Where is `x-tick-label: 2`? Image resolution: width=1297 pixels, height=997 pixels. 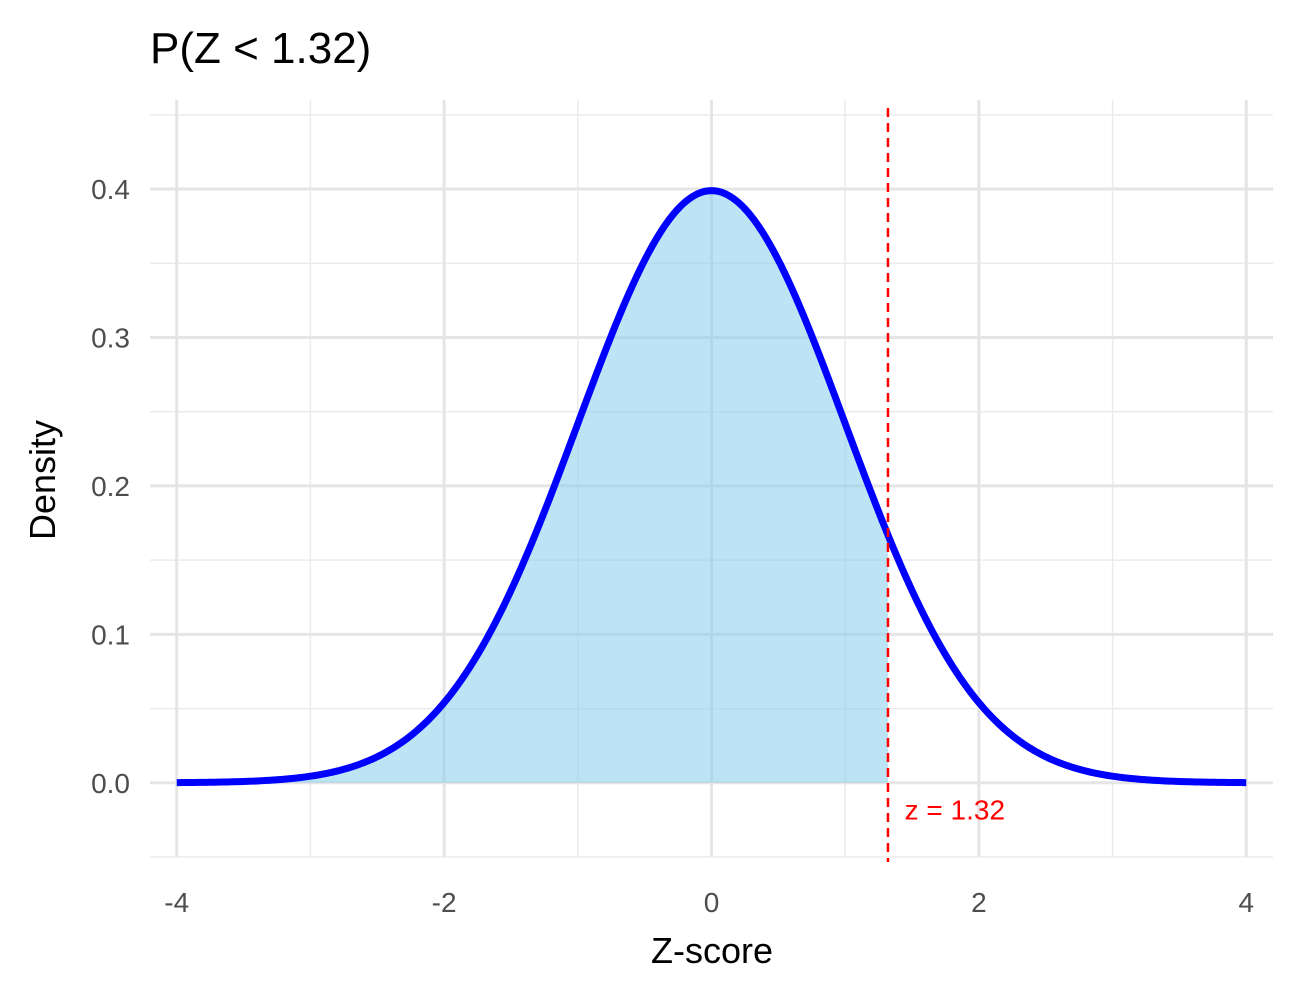 x-tick-label: 2 is located at coordinates (979, 902).